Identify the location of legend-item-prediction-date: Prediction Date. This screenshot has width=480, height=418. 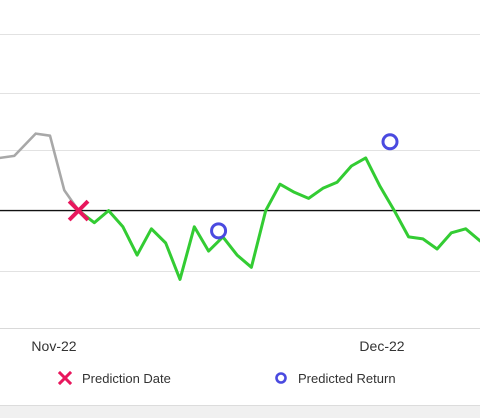
(114, 378).